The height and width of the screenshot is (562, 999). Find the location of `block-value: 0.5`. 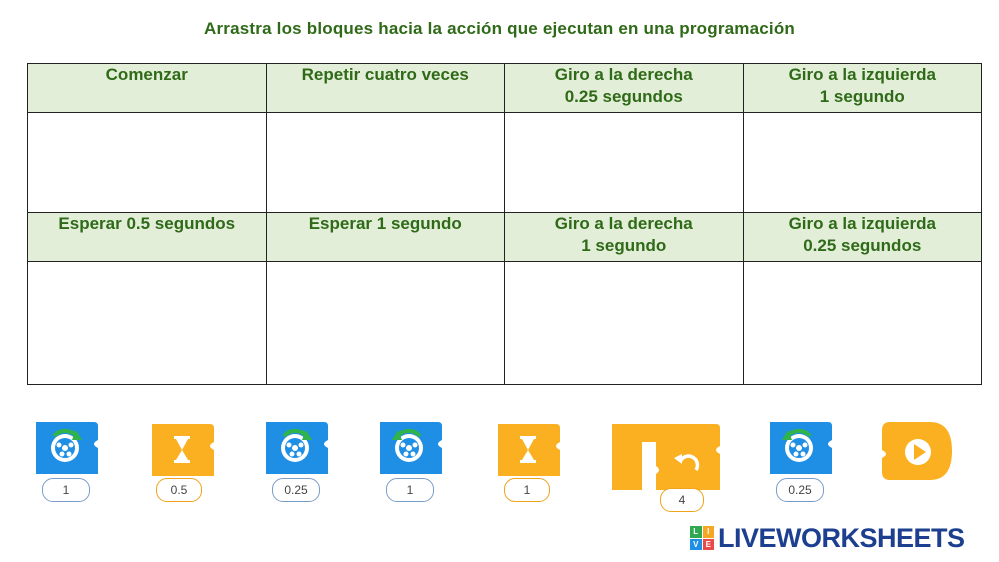

block-value: 0.5 is located at coordinates (179, 490).